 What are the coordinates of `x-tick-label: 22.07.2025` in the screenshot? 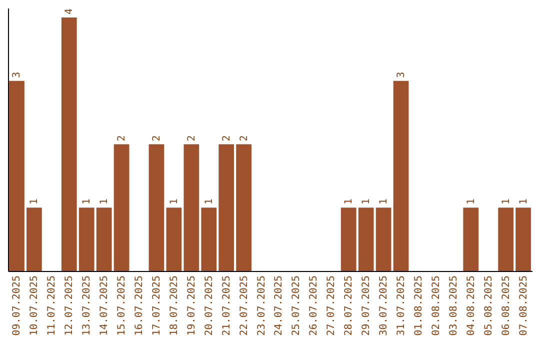 It's located at (244, 306).